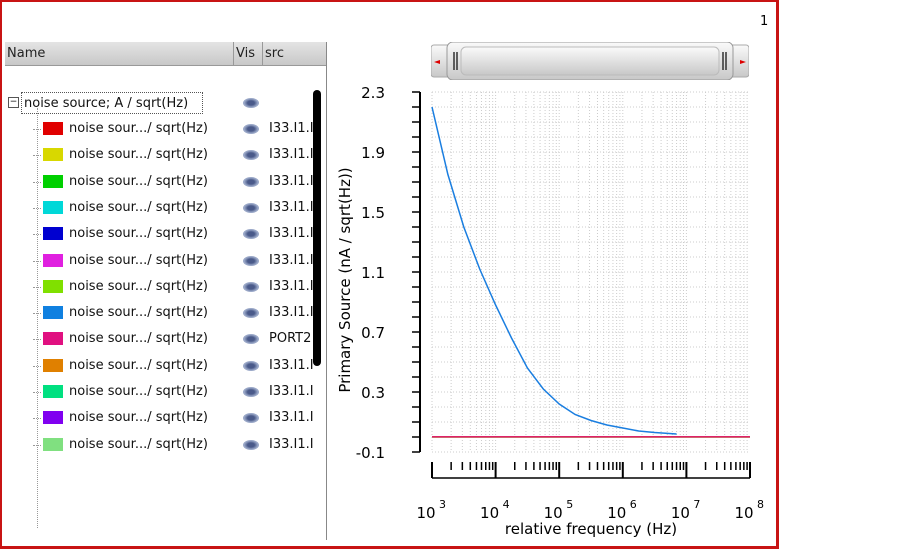 This screenshot has width=897, height=555. I want to click on scrollbar, so click(317, 228).